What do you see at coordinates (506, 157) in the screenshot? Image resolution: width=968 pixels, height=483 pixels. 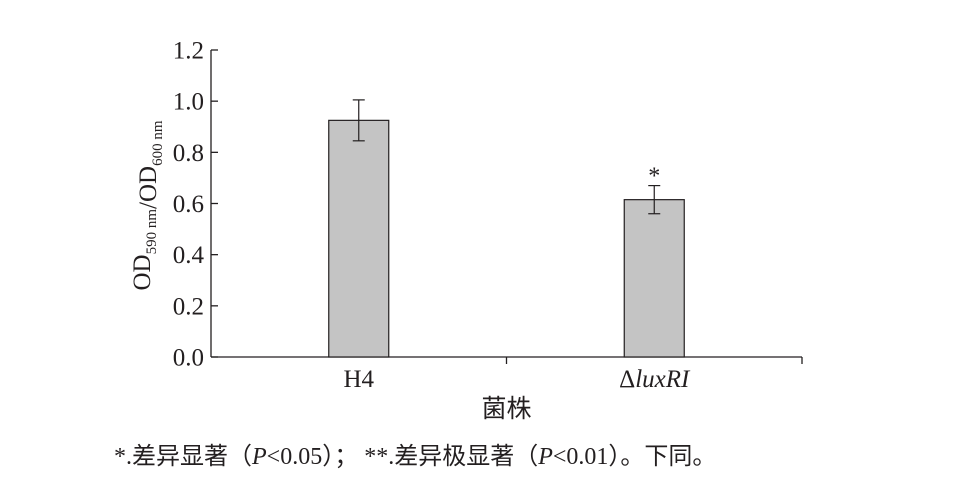 I see `error-bars` at bounding box center [506, 157].